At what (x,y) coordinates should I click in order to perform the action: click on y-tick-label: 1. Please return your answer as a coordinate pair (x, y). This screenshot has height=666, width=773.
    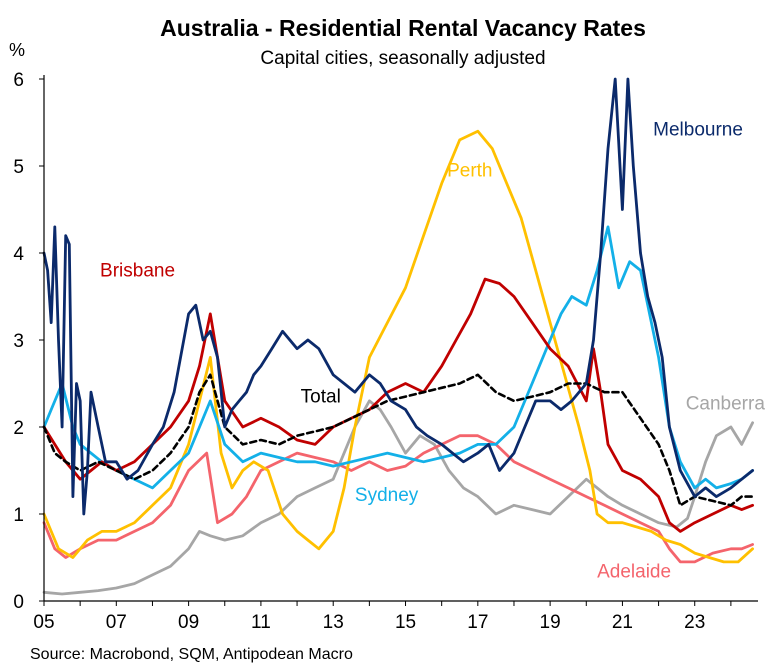
    Looking at the image, I should click on (18, 515).